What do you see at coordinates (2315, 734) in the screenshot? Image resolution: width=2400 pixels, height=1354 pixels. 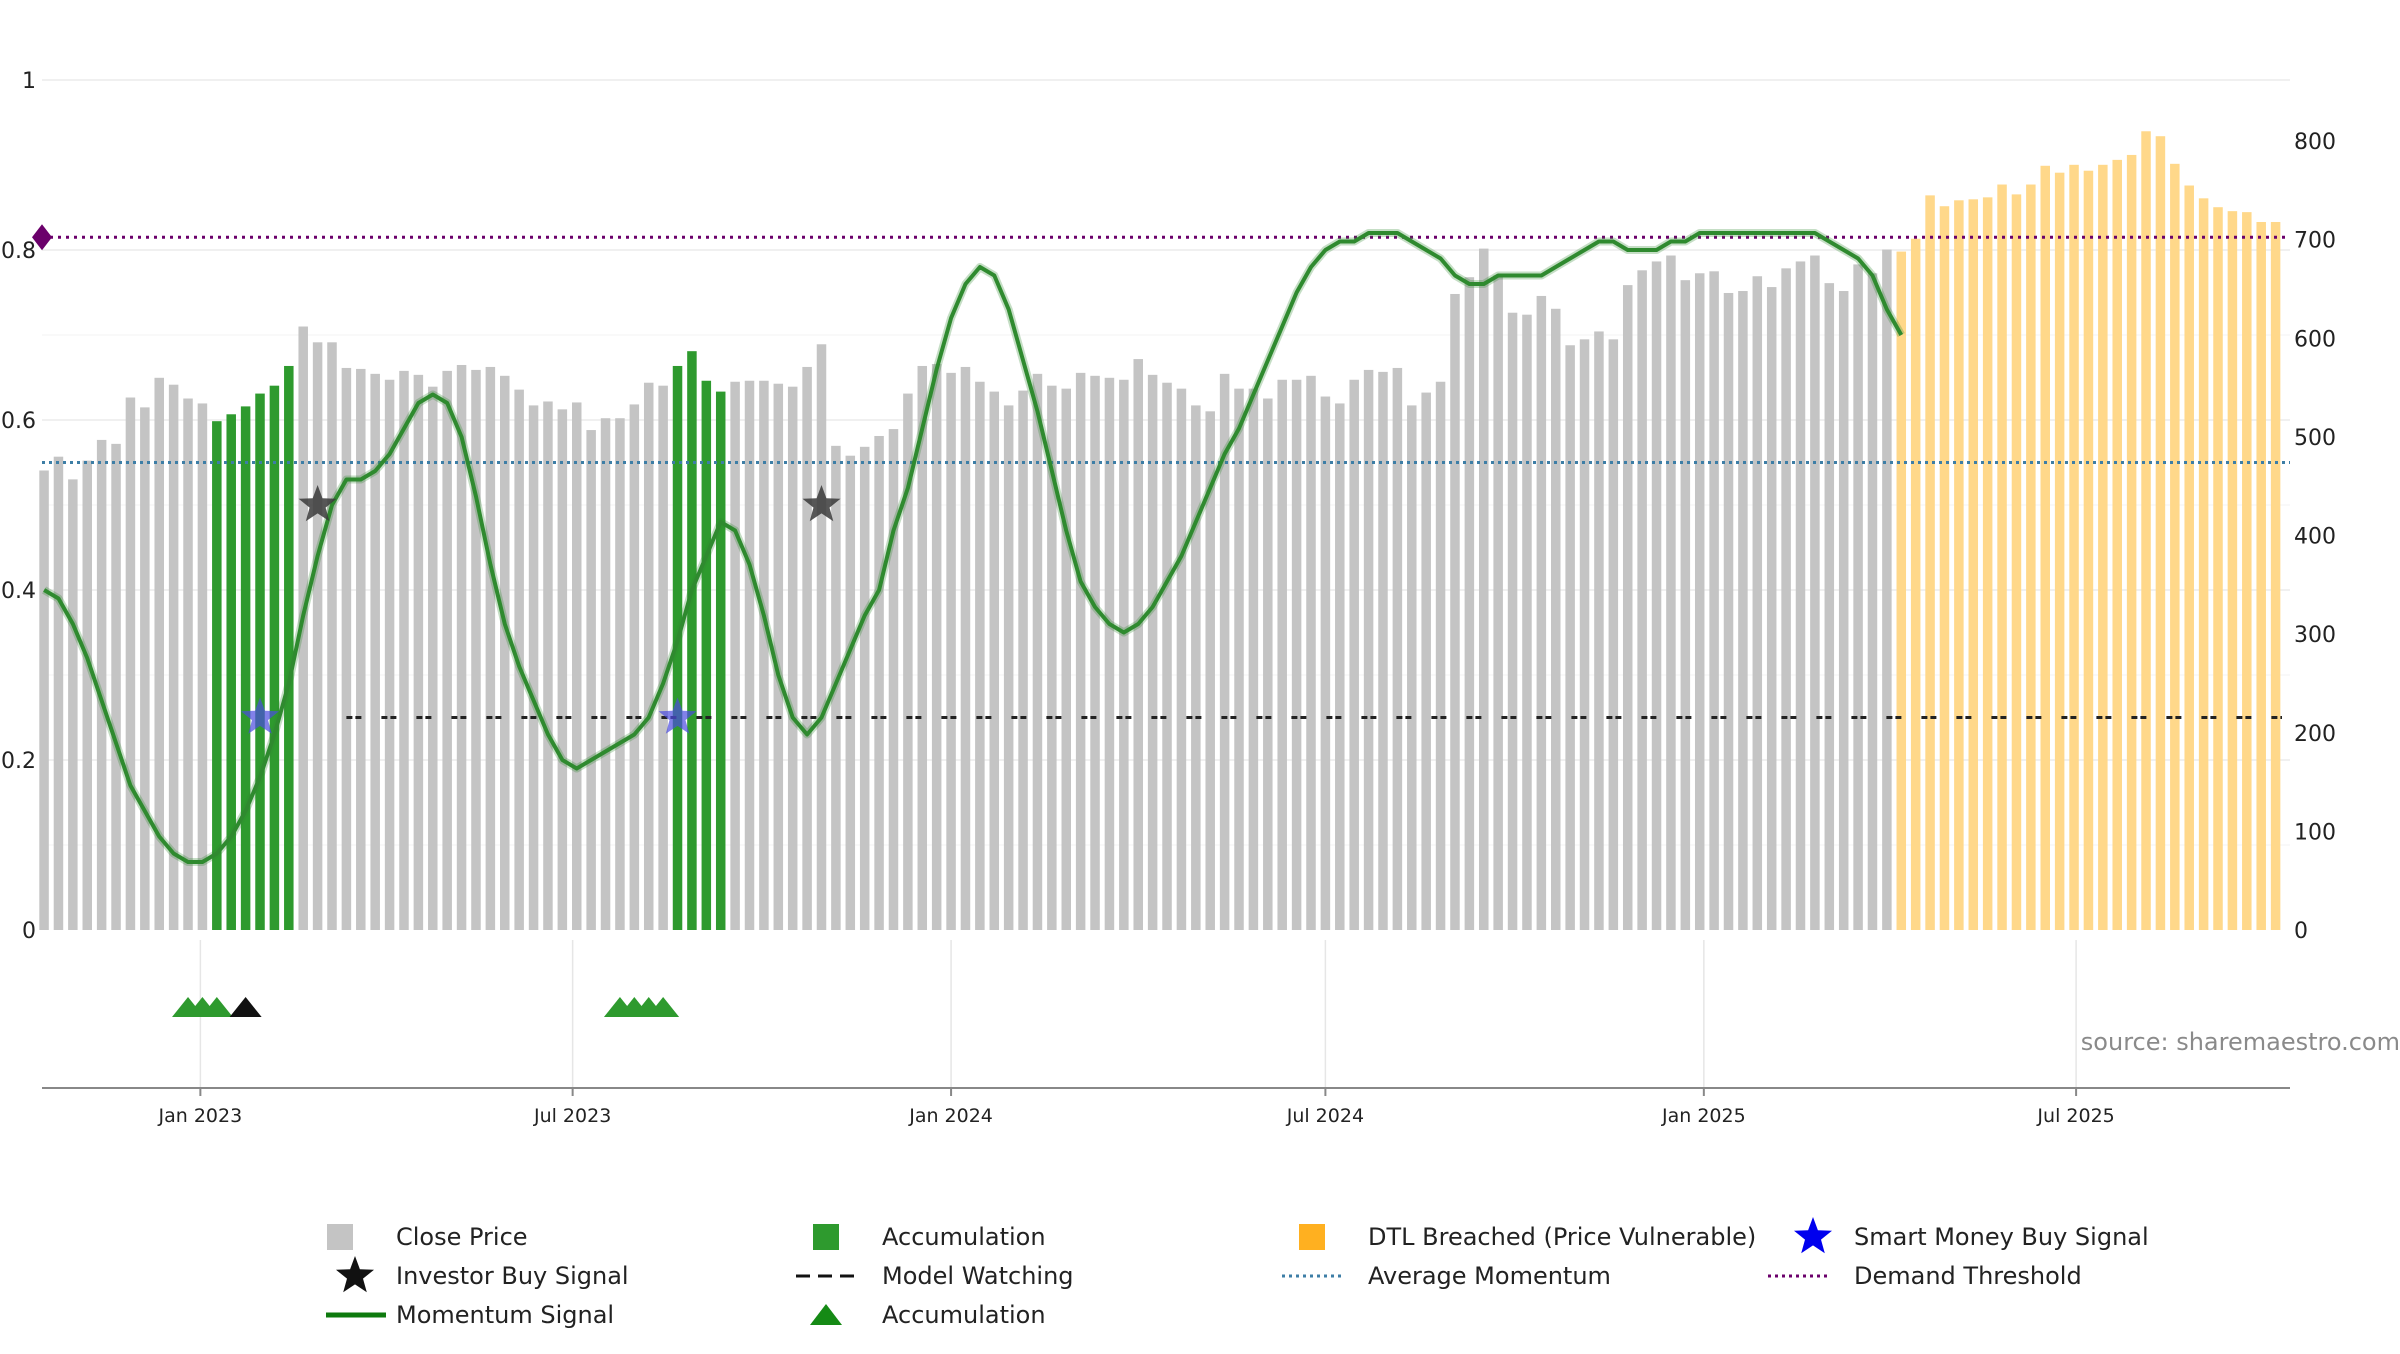 I see `right-axis-tick-label: 200` at bounding box center [2315, 734].